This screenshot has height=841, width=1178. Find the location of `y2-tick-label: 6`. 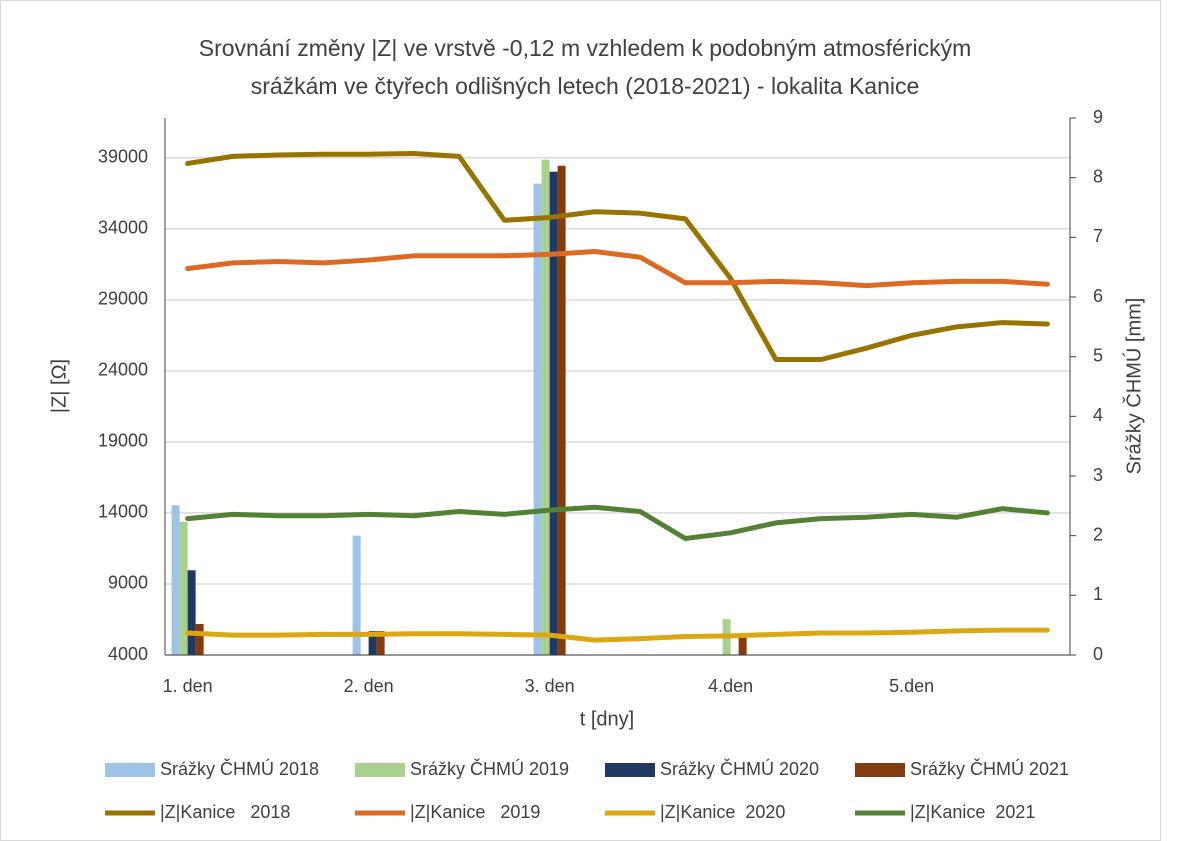

y2-tick-label: 6 is located at coordinates (1098, 296).